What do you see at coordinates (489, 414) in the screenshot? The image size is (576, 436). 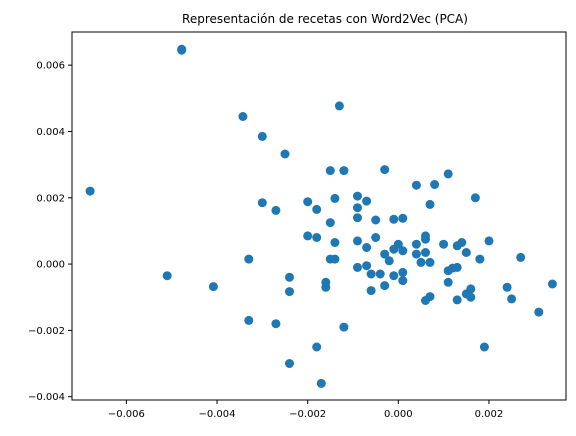 I see `x-tick-label: 0.002` at bounding box center [489, 414].